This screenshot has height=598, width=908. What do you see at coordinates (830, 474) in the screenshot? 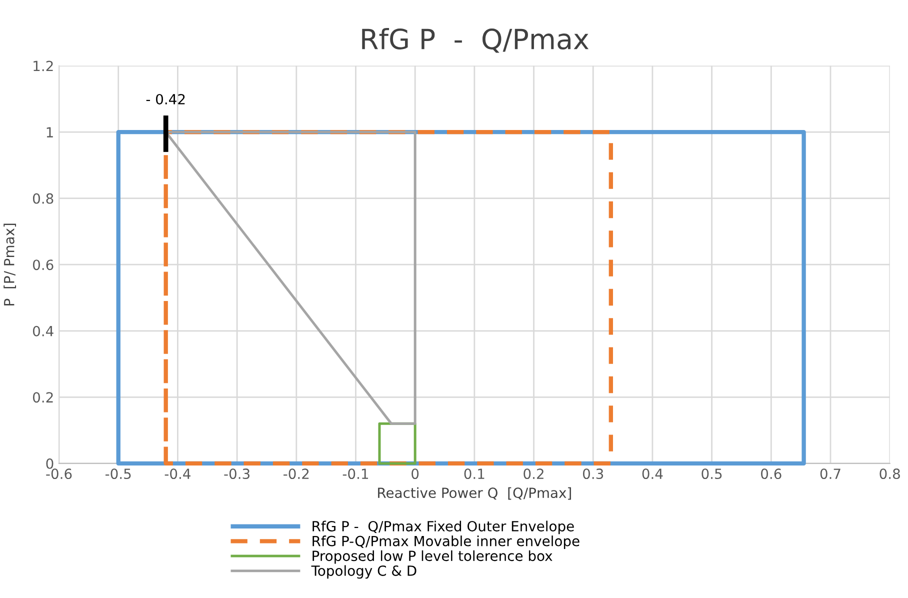
I see `x-tick-label: 0.7` at bounding box center [830, 474].